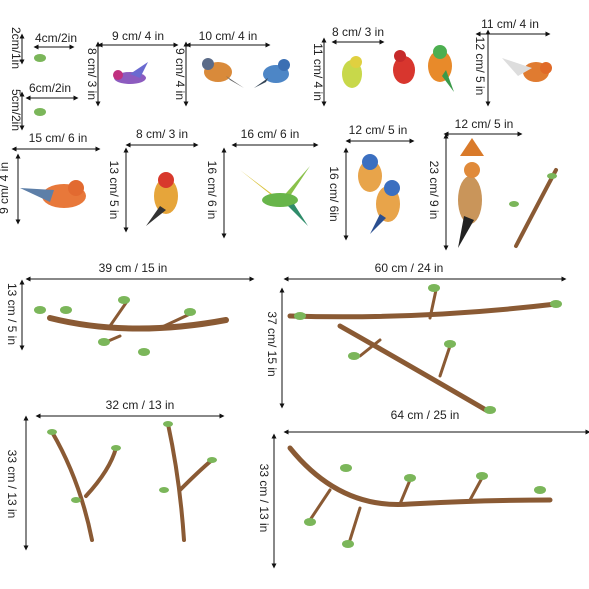  What do you see at coordinates (12, 314) in the screenshot?
I see `dimension-label: 13 cm / 5 in` at bounding box center [12, 314].